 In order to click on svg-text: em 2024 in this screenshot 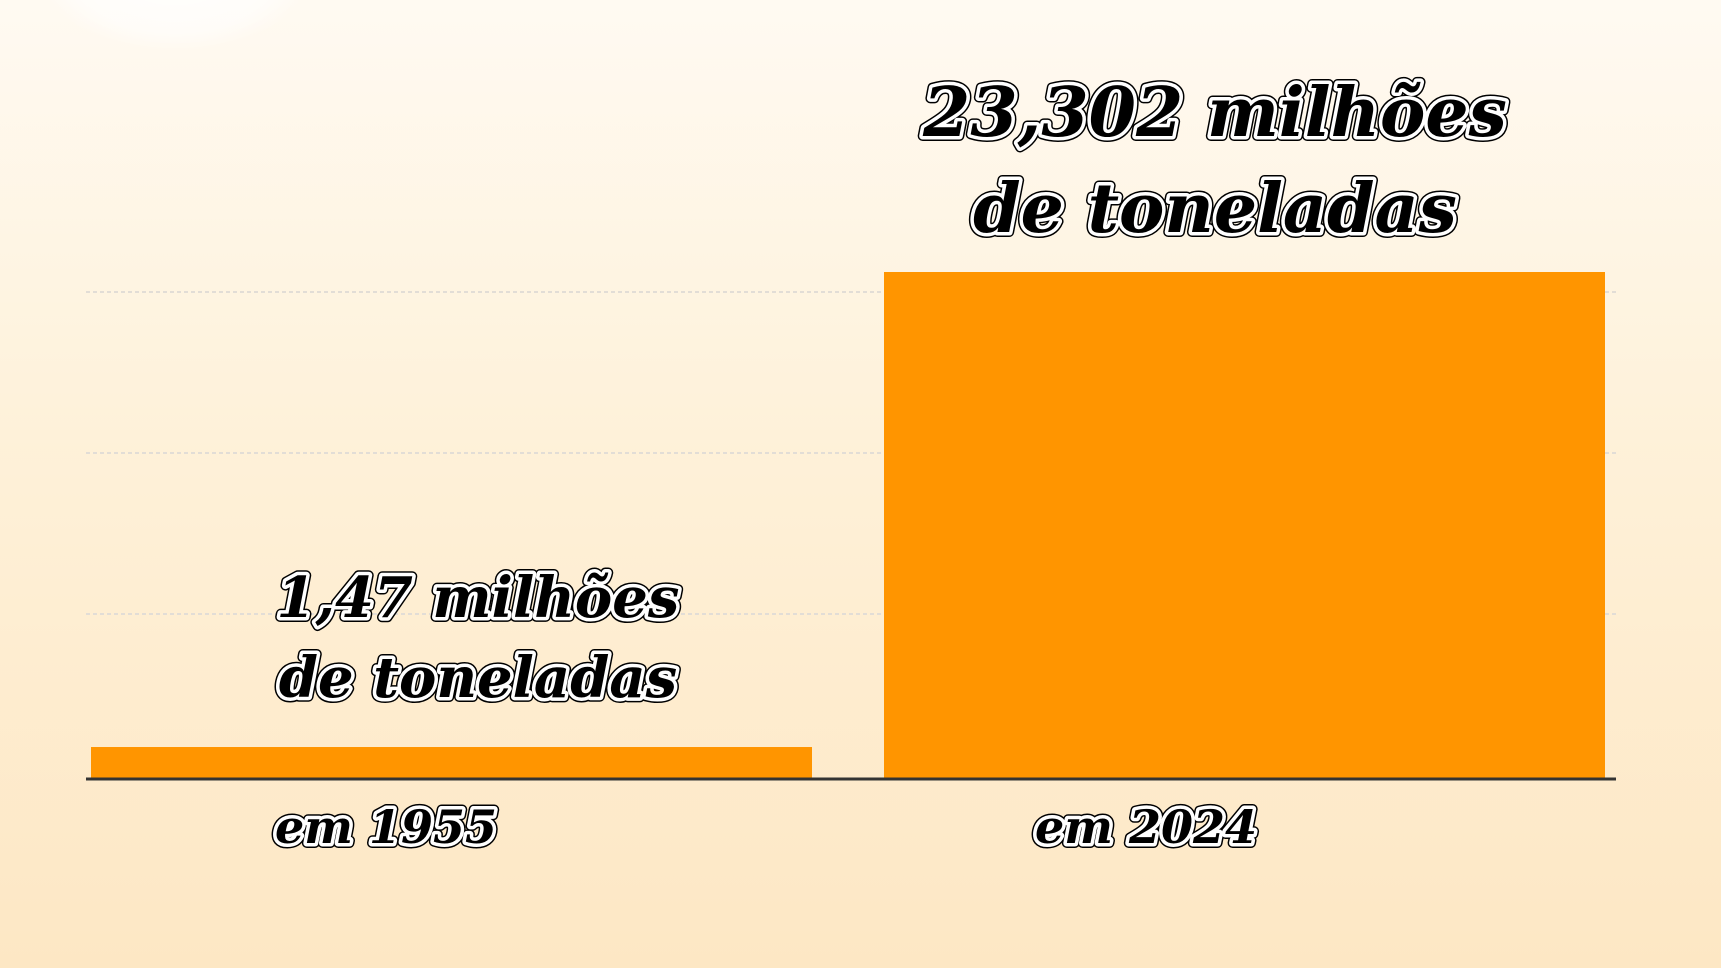, I will do `click(1146, 827)`.